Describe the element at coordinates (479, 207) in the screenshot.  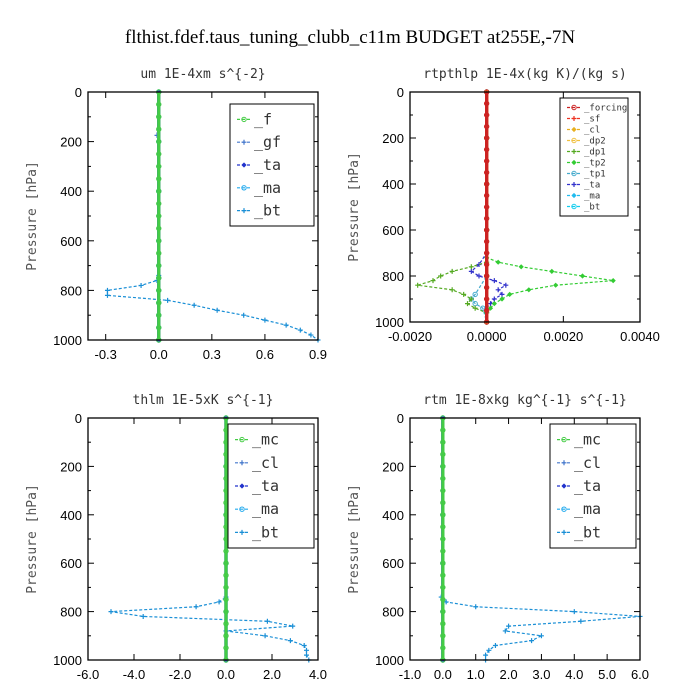
I see `series-line` at that location.